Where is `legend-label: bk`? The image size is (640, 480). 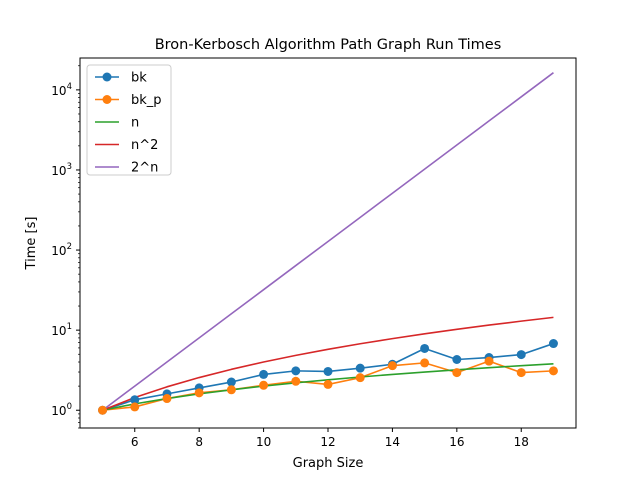
legend-label: bk is located at coordinates (139, 78).